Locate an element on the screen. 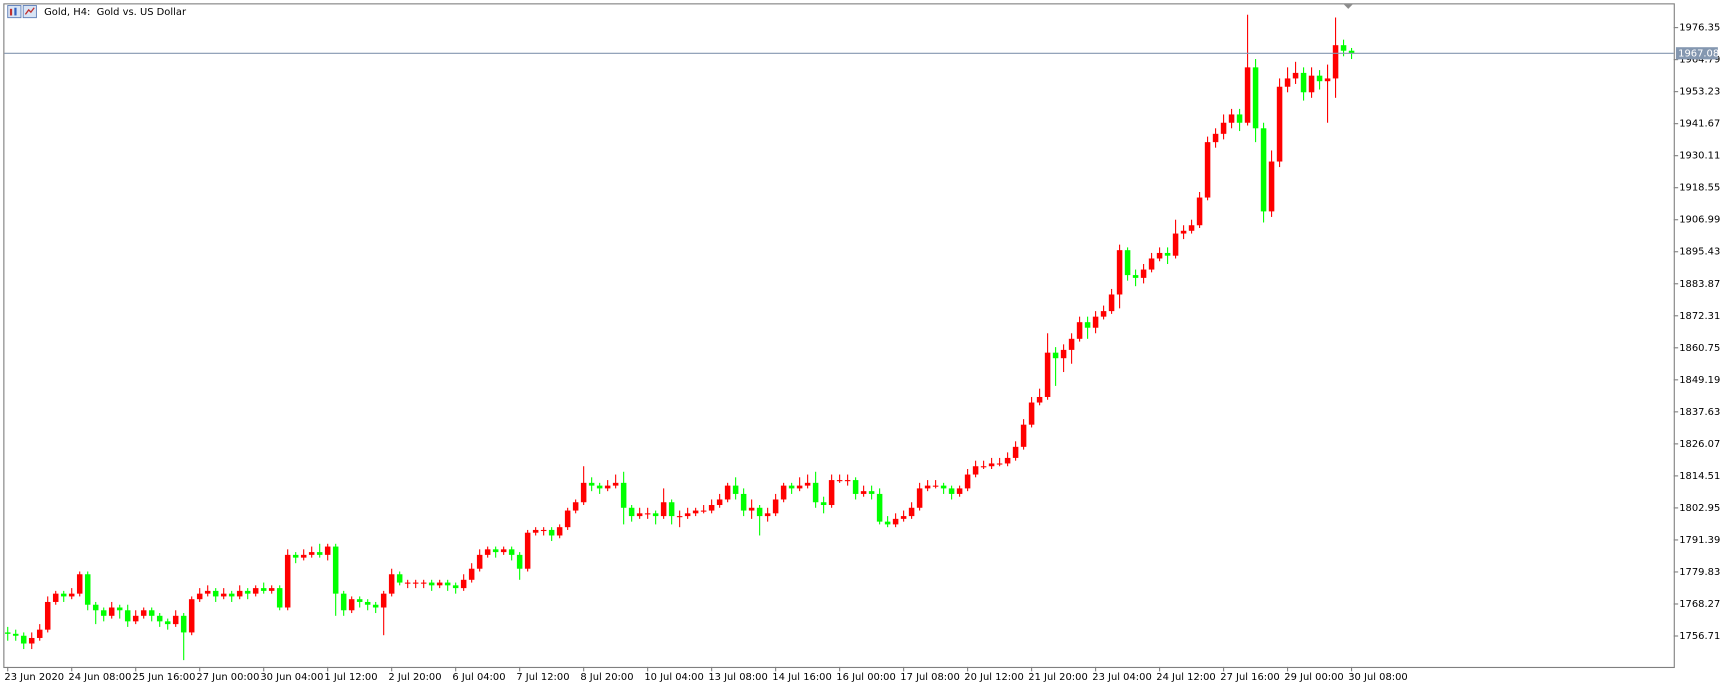  x-tick-label: 24 Jul 12:00 is located at coordinates (1185, 677).